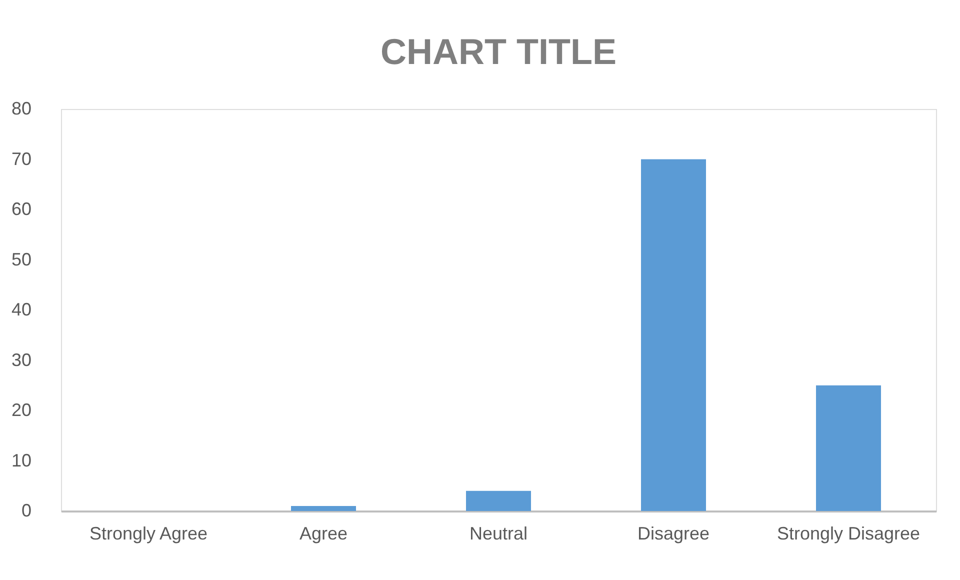  What do you see at coordinates (21, 410) in the screenshot?
I see `y-tick-label: 20` at bounding box center [21, 410].